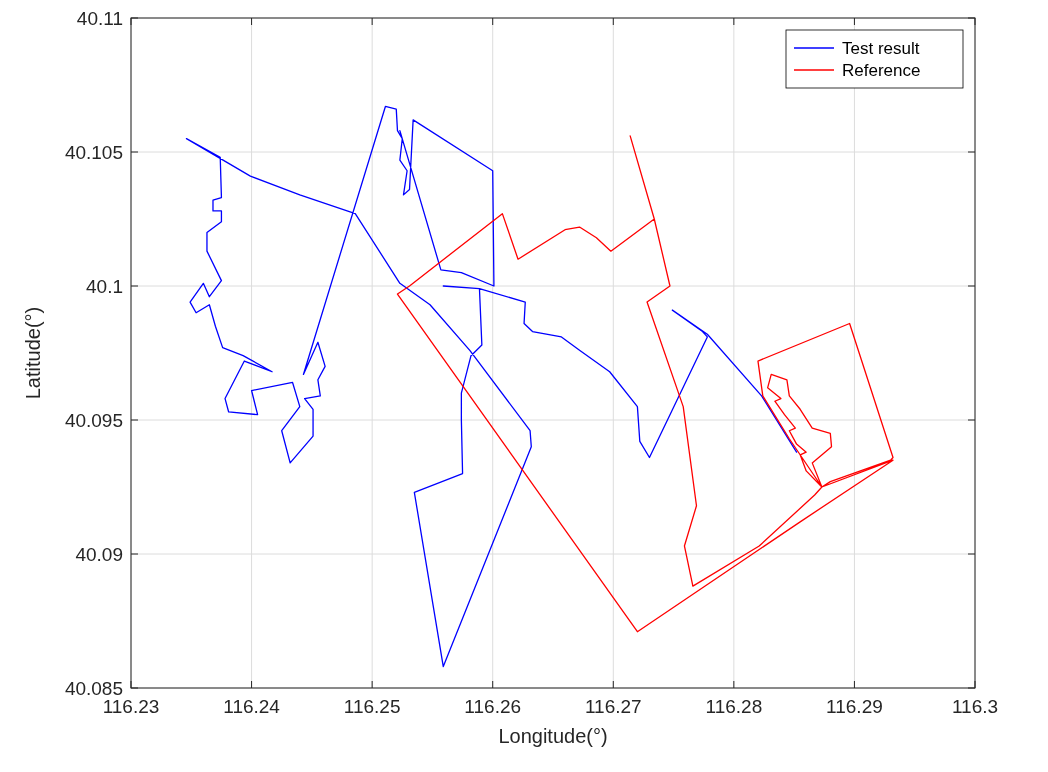 This screenshot has width=1048, height=772. What do you see at coordinates (493, 706) in the screenshot?
I see `x-tick-label: 116.26` at bounding box center [493, 706].